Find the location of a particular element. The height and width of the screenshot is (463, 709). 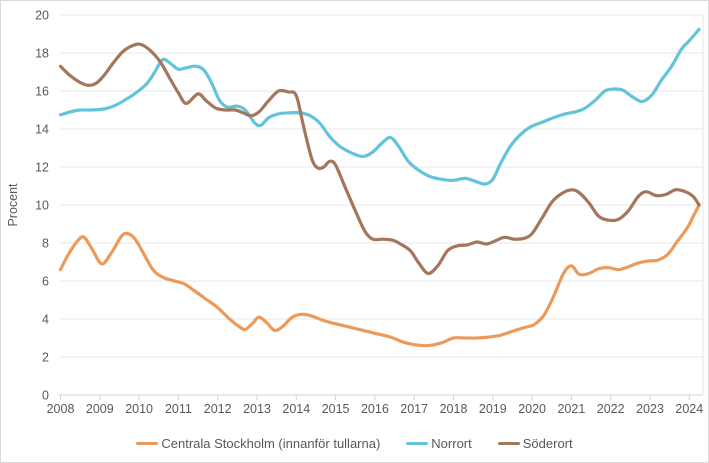

legend-item-centrala-stockholm: Centrala Stockholm (innanför tullarna) is located at coordinates (258, 443).